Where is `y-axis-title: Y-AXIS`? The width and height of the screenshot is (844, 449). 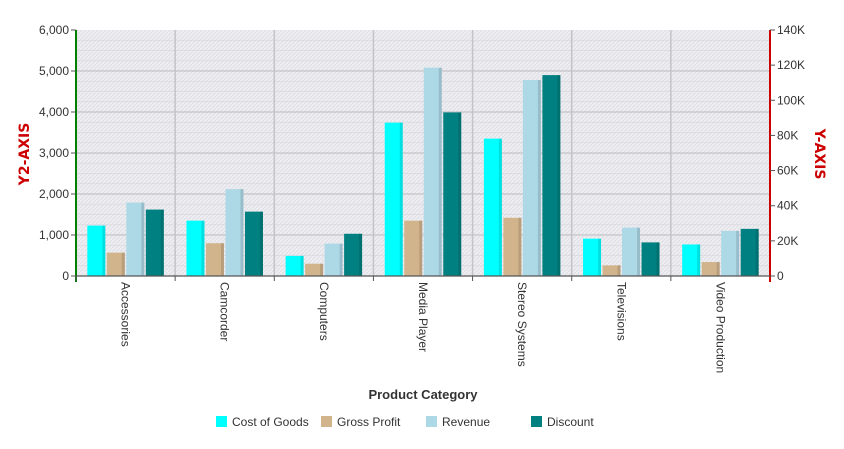
y-axis-title: Y-AXIS is located at coordinates (819, 154).